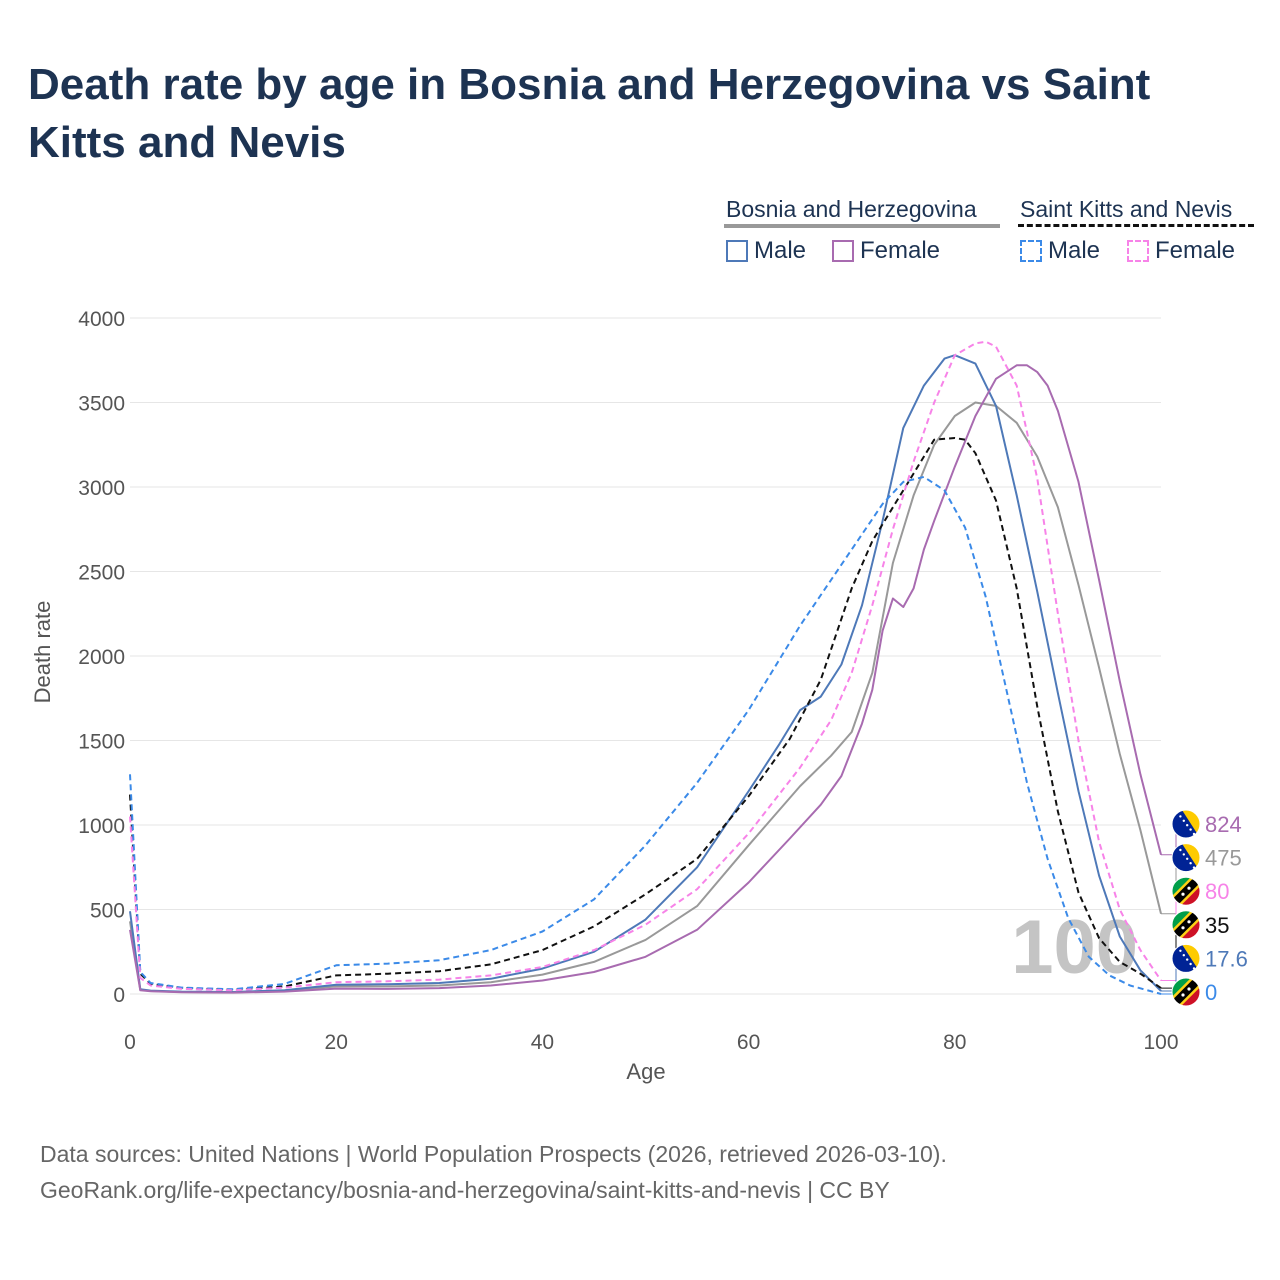 The height and width of the screenshot is (1280, 1280). I want to click on x-tick-label: 40, so click(542, 1042).